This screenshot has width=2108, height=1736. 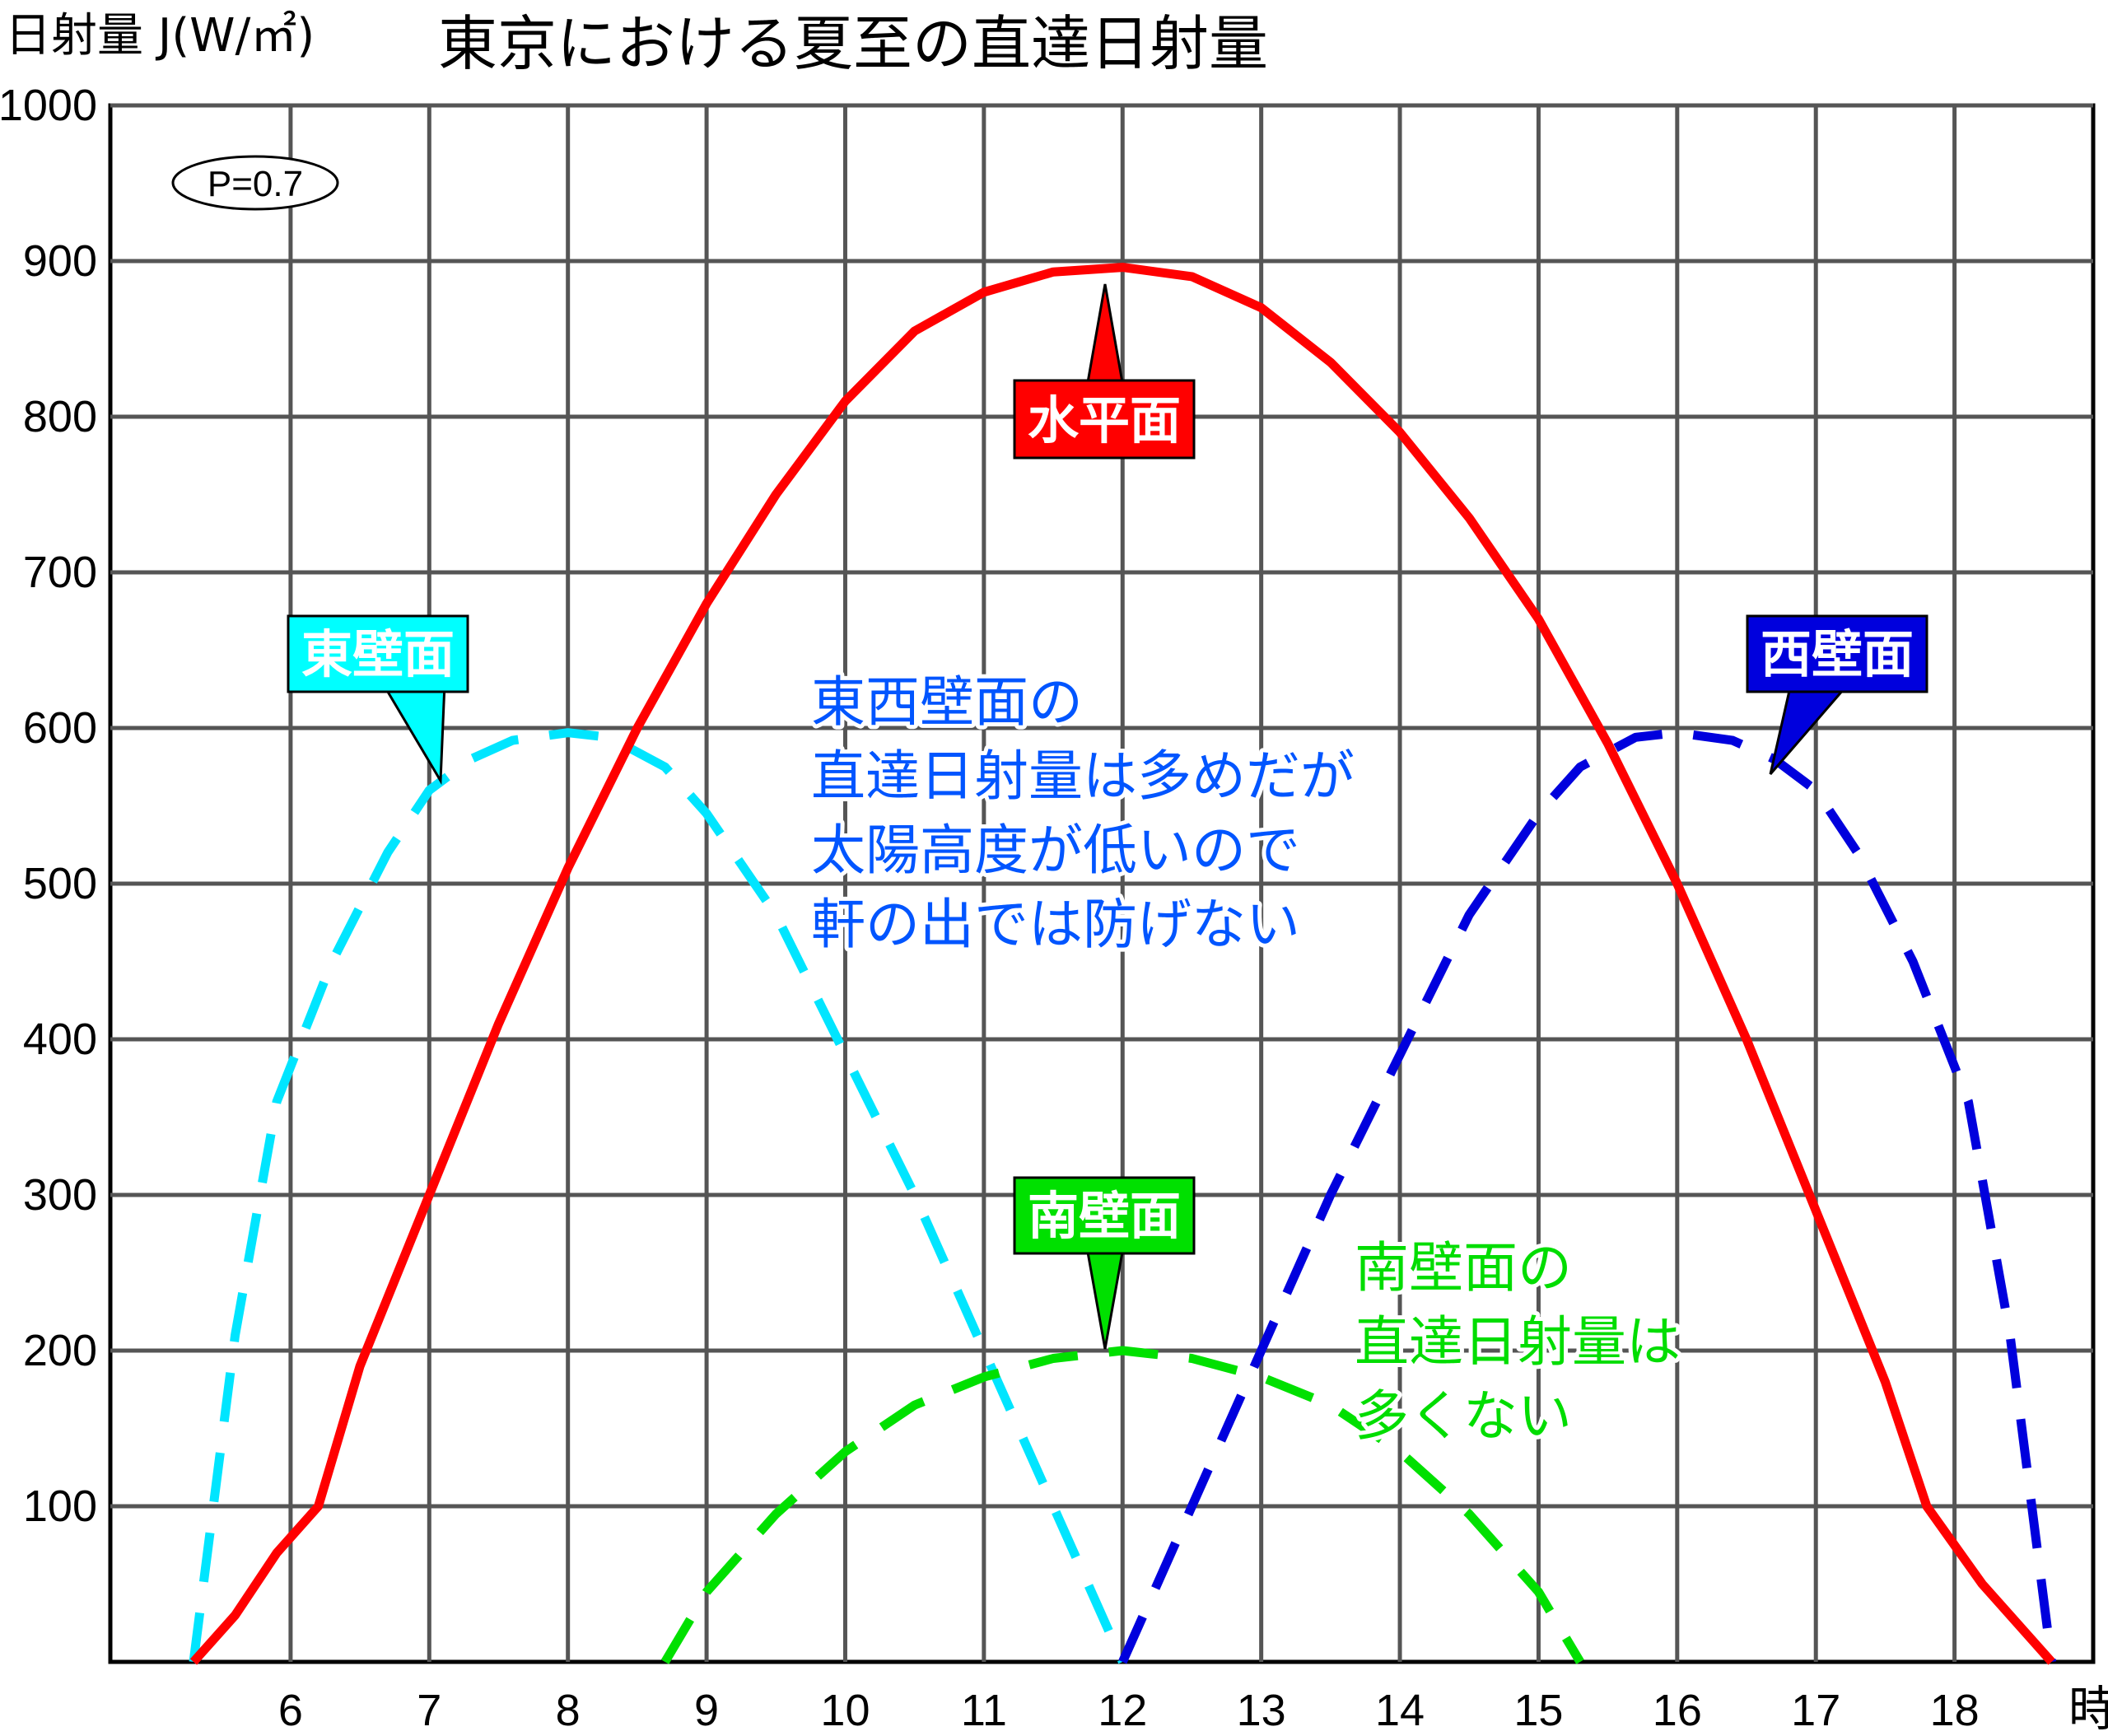 I want to click on x-tick-labels: 6 7 8 9 10 11 12 13 14 15 16 17 18, so click(x=1129, y=1710).